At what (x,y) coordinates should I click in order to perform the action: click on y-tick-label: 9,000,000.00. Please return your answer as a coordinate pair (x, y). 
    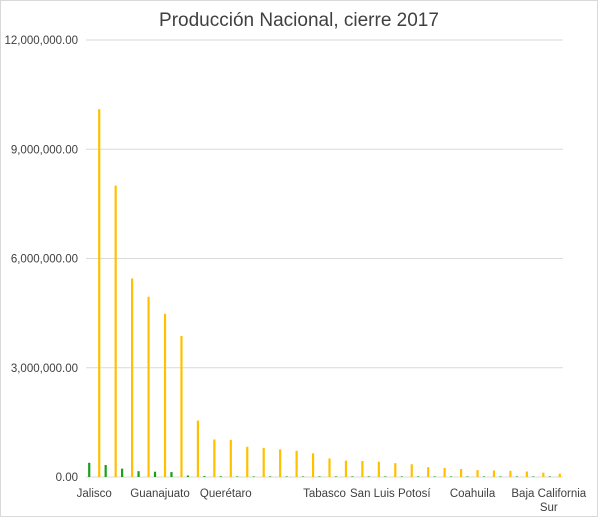
    Looking at the image, I should click on (44, 150).